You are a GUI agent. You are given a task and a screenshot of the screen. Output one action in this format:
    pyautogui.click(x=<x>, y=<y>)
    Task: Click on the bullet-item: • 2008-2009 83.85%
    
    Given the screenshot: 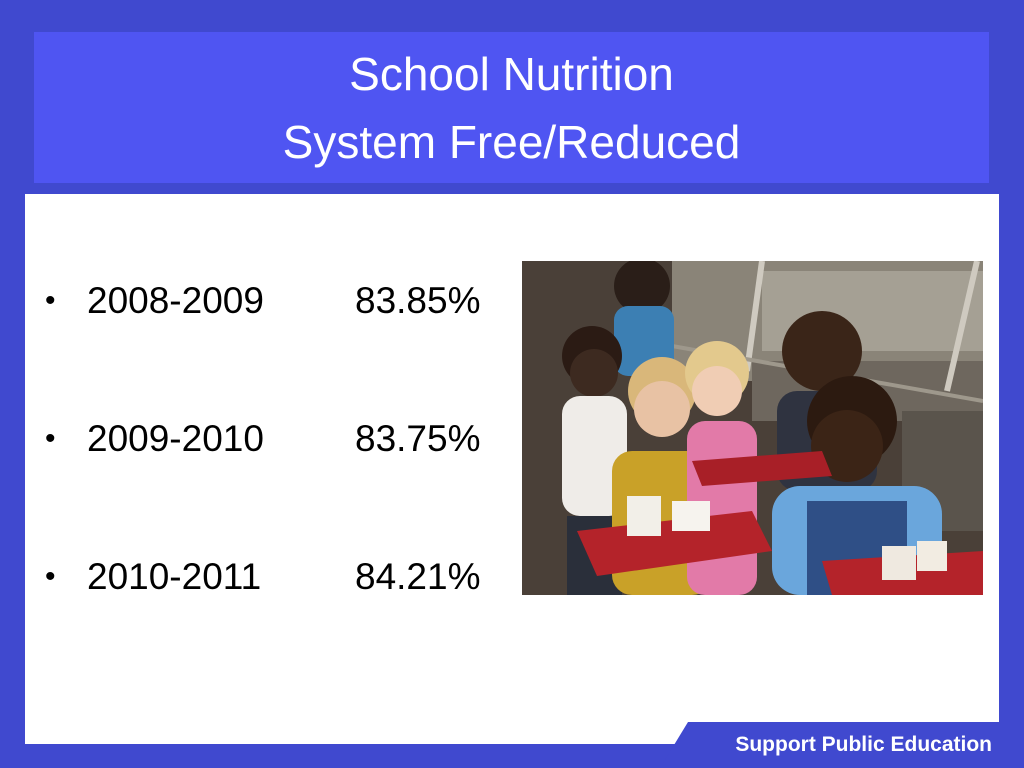 What is the action you would take?
    pyautogui.click(x=270, y=301)
    